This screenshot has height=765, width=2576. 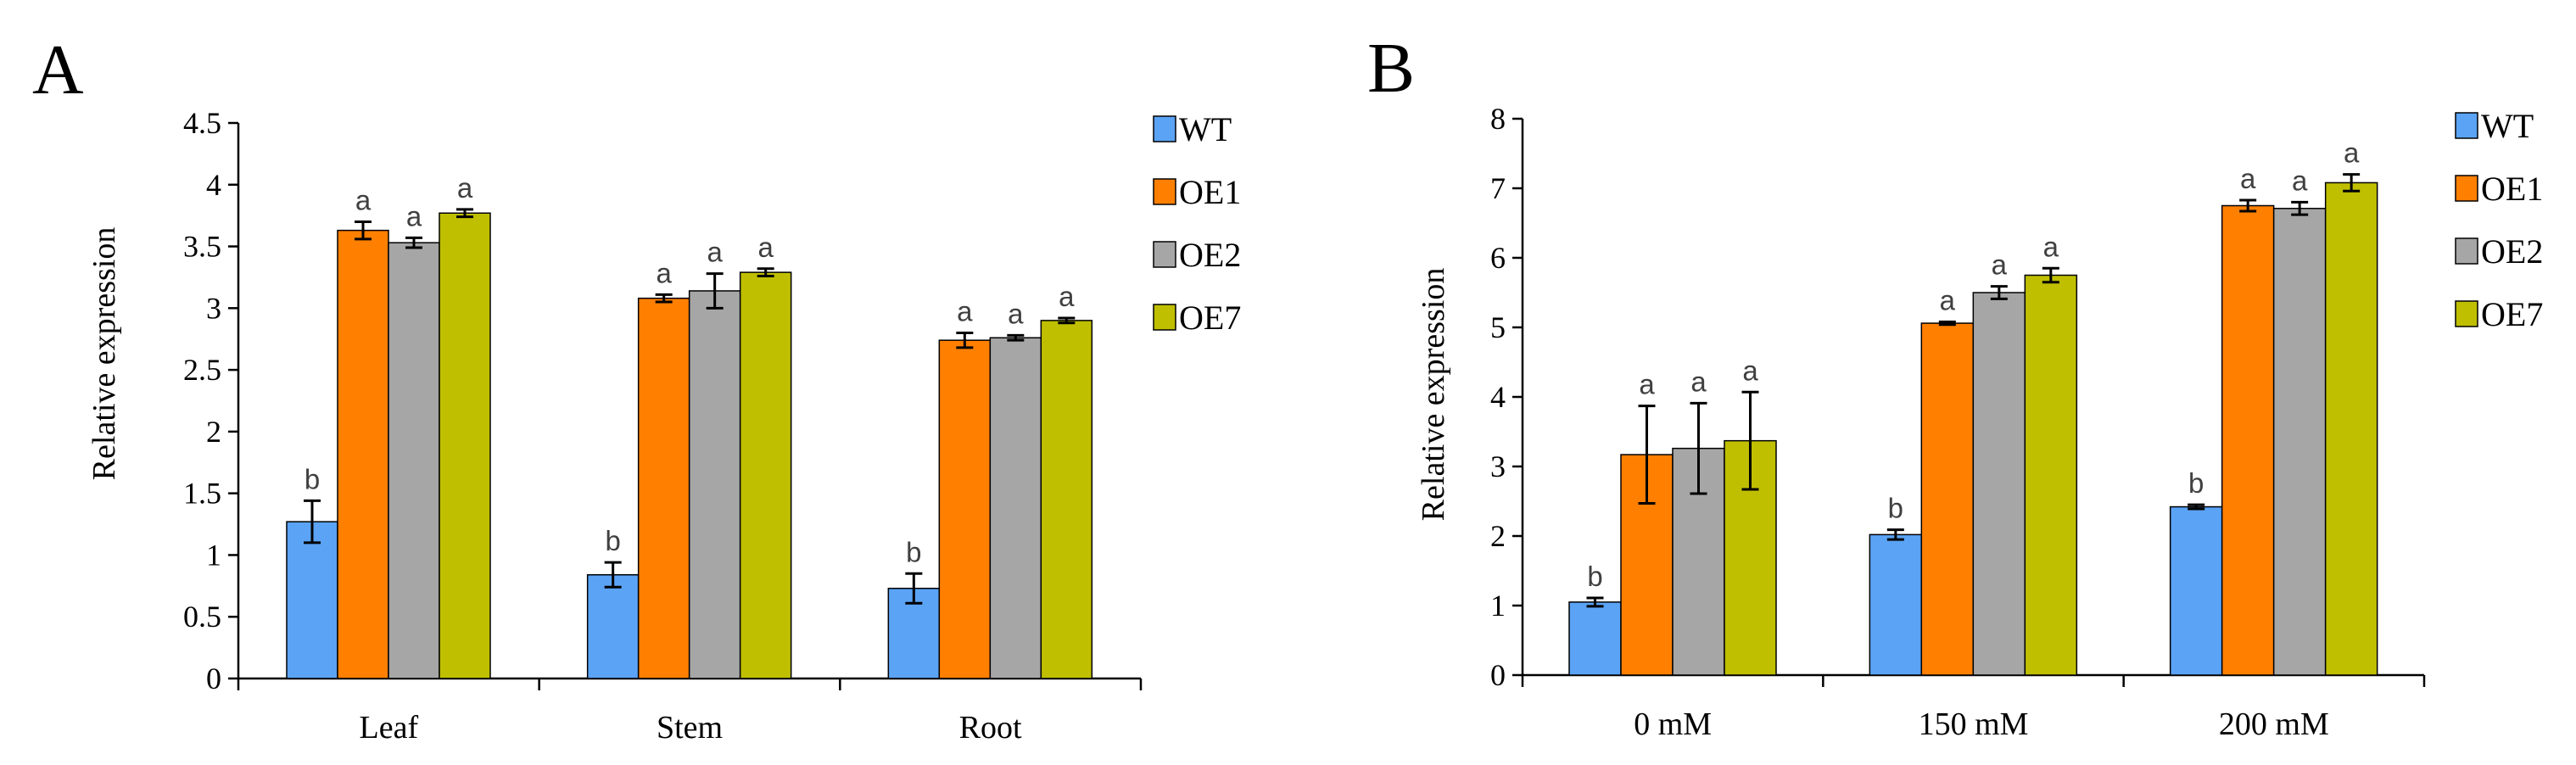 I want to click on y-tick-label: 3.5, so click(x=202, y=247).